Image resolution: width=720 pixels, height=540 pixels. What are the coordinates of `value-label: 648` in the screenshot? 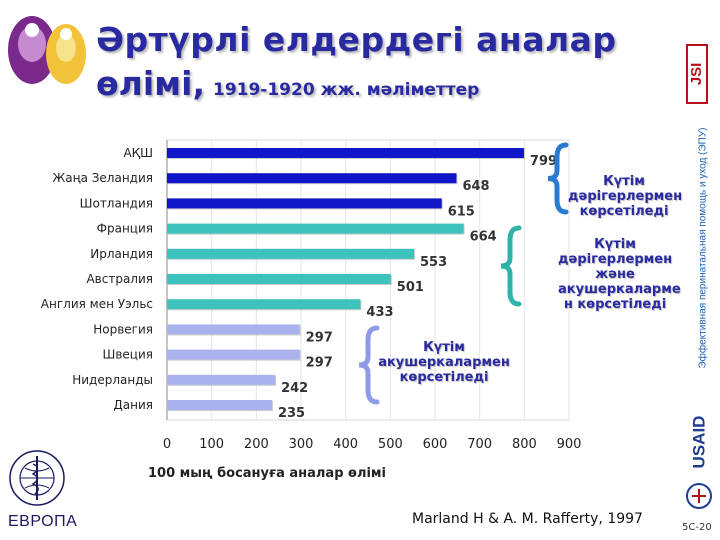 It's located at (475, 186).